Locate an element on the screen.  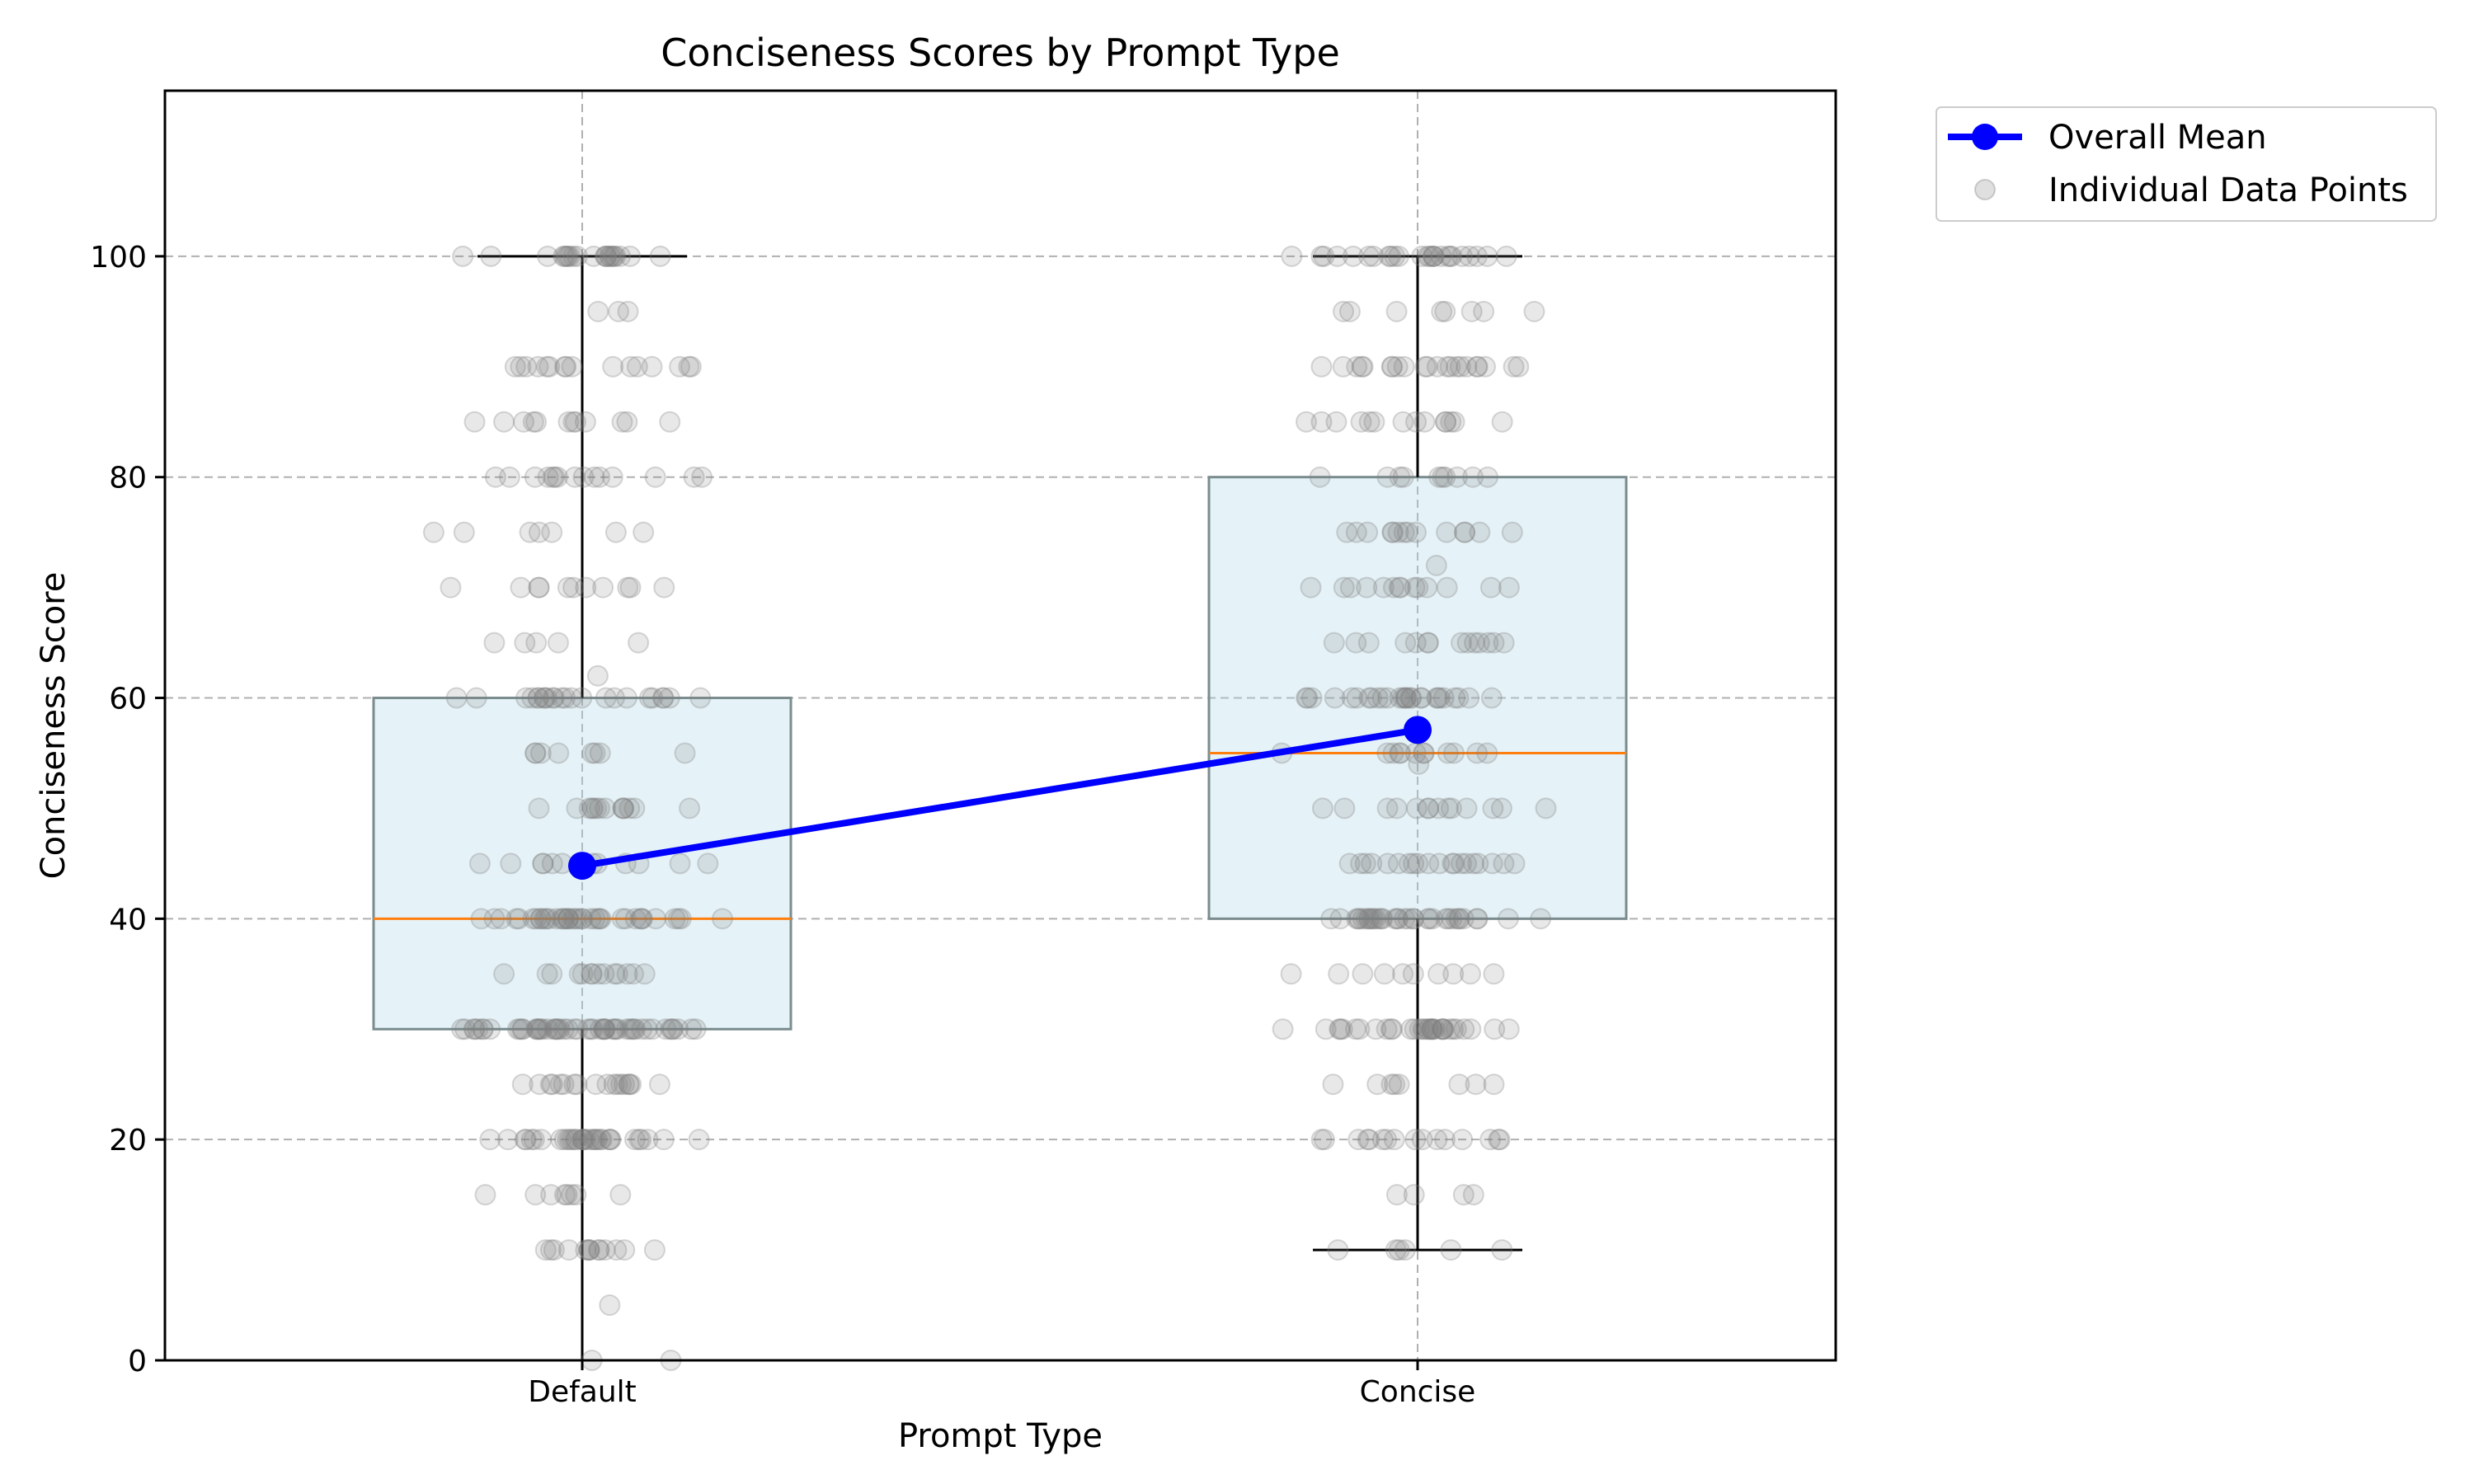
x-axis-ticks: Default Concise is located at coordinates (1001, 1384).